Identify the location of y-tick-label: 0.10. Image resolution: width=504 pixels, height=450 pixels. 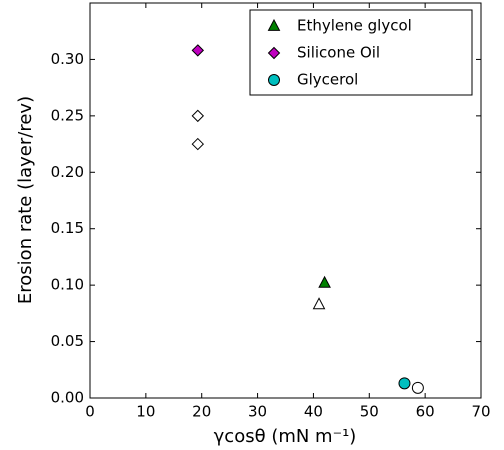
(67, 285).